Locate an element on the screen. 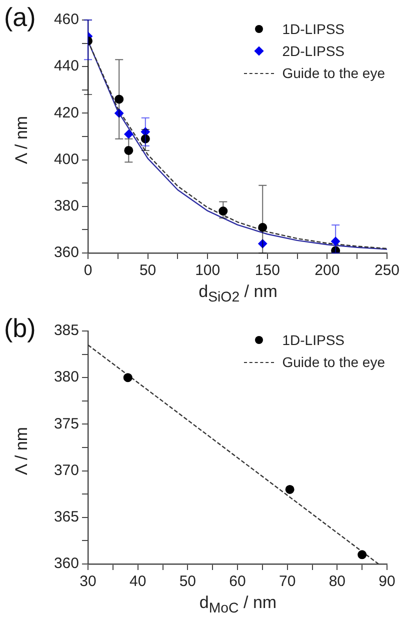 The width and height of the screenshot is (403, 622). x-tick-label: 70 is located at coordinates (287, 581).